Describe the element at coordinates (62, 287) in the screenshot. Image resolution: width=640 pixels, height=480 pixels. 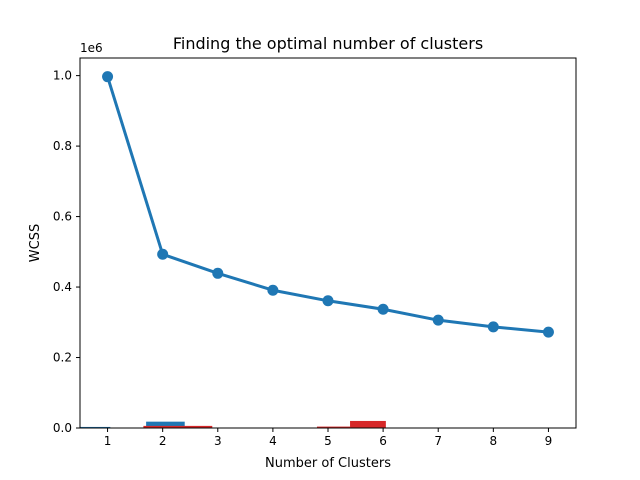
I see `y-tick-label-2: 0.4` at that location.